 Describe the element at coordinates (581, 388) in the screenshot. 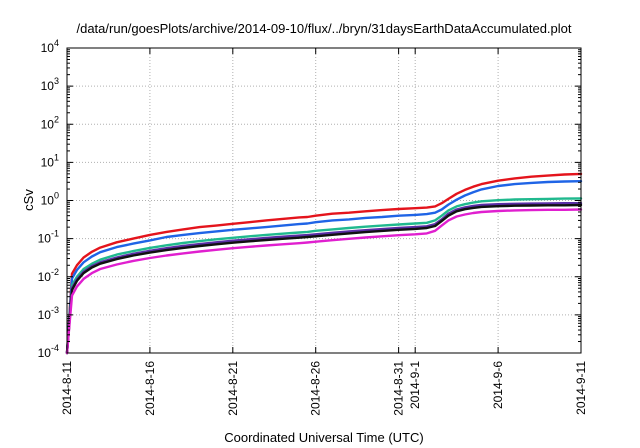

I see `x-tick-label: 2014-9-11` at that location.